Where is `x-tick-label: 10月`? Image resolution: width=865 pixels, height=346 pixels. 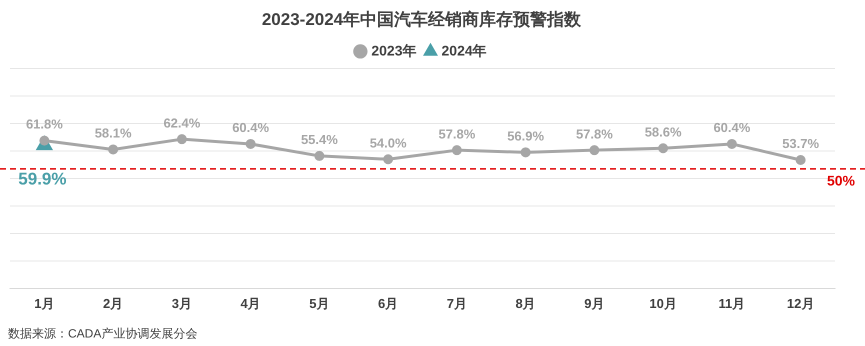
x-tick-label: 10月 is located at coordinates (663, 303).